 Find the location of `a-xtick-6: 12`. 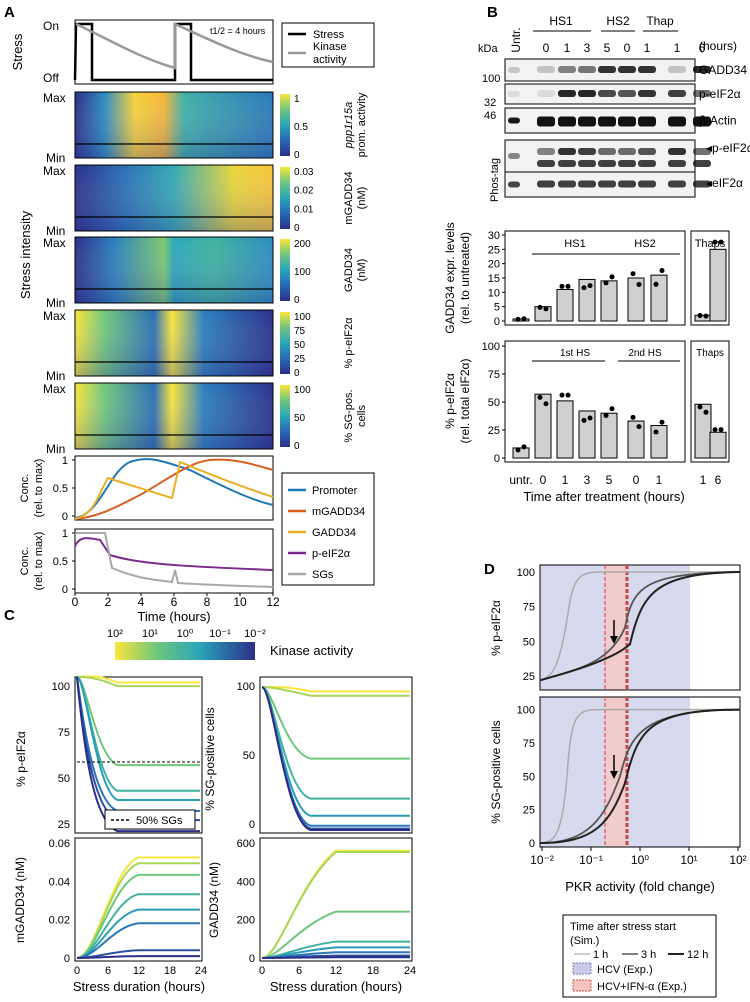

a-xtick-6: 12 is located at coordinates (273, 602).